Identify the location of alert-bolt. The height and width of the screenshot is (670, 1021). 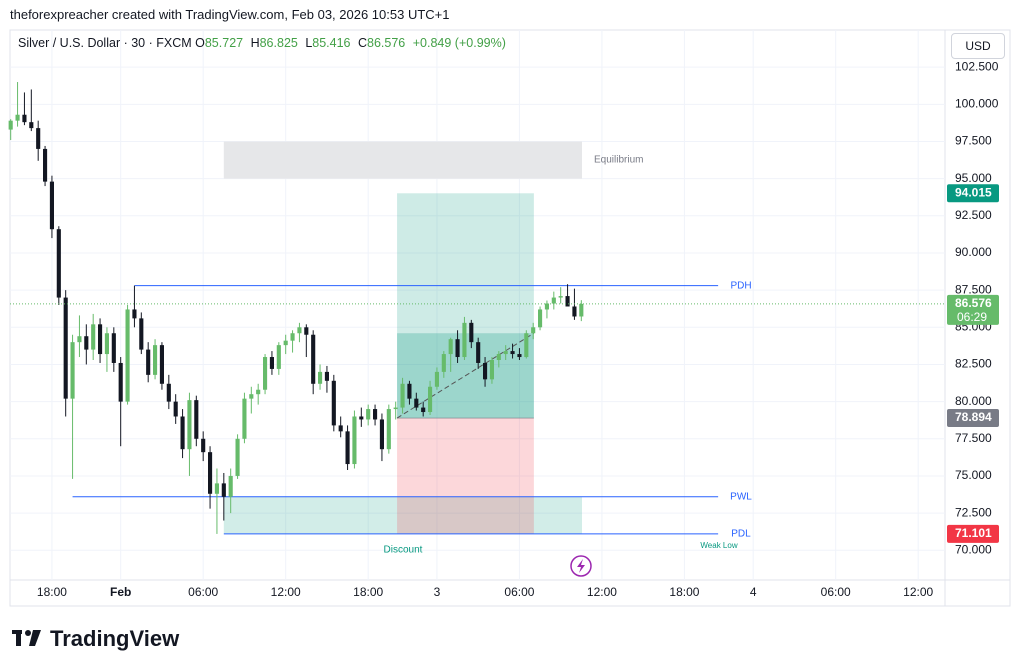
(581, 566).